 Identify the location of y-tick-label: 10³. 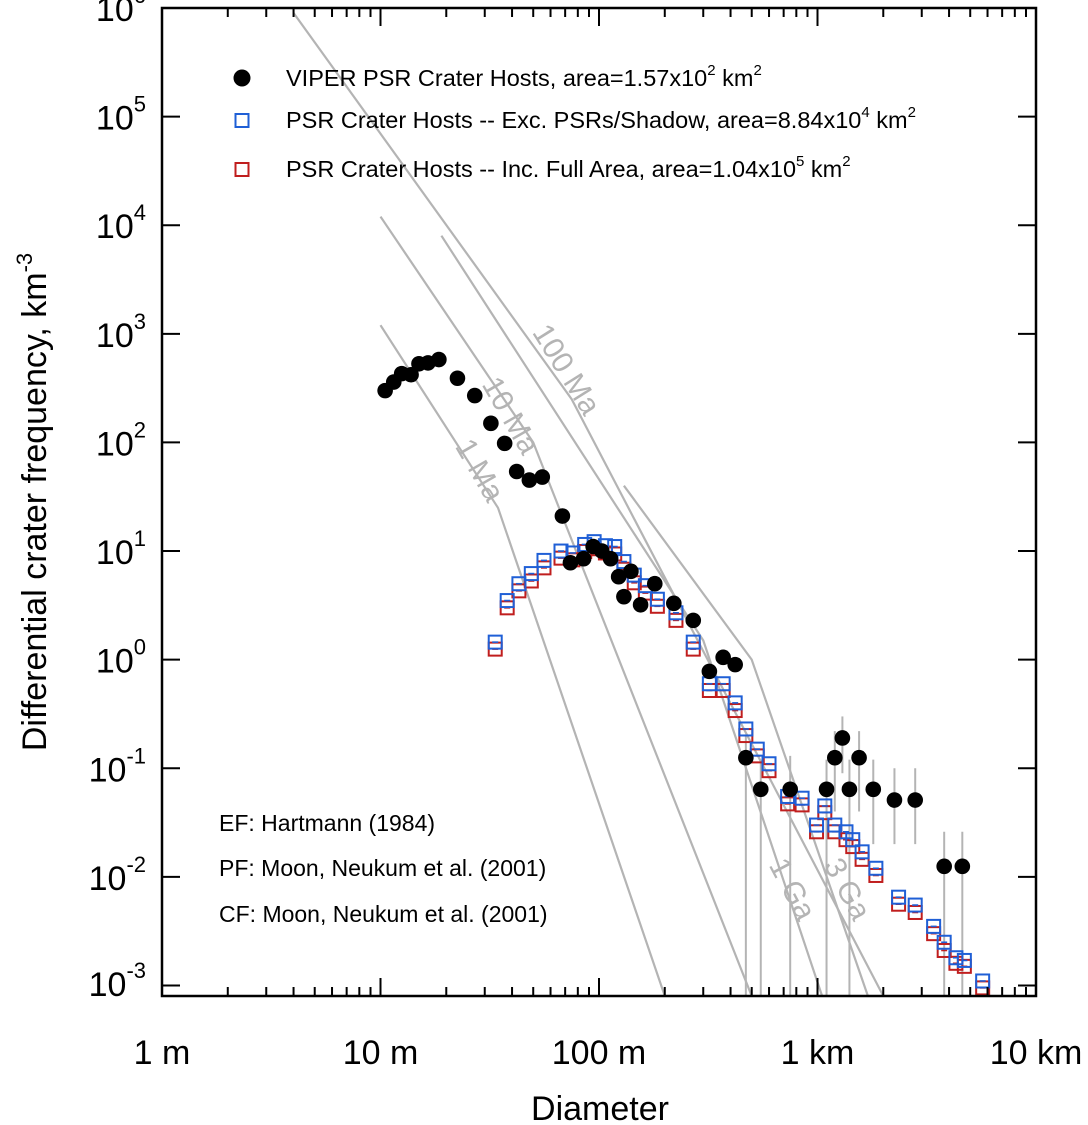
(121, 332).